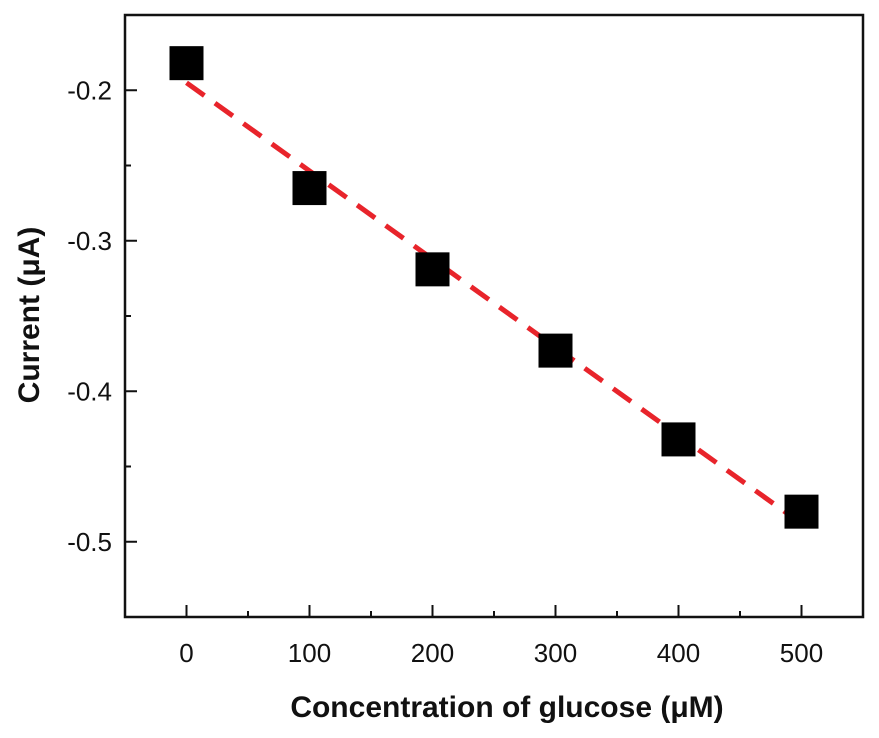 The width and height of the screenshot is (879, 738). What do you see at coordinates (555, 653) in the screenshot?
I see `x-tick-label: 300` at bounding box center [555, 653].